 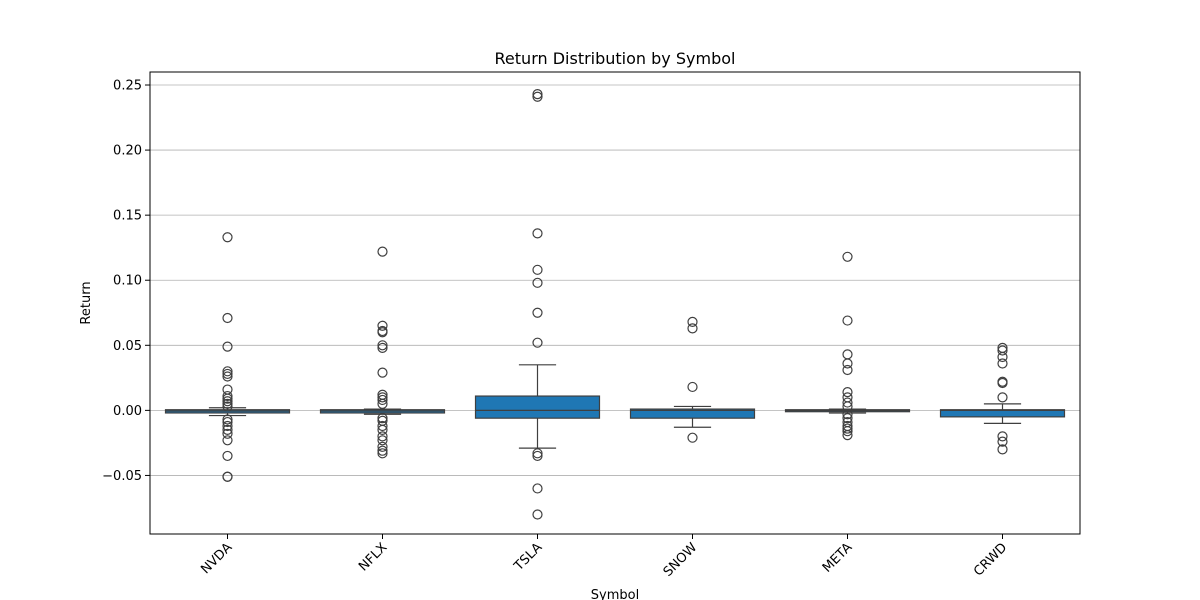 What do you see at coordinates (537, 304) in the screenshot?
I see `box-group-tsla` at bounding box center [537, 304].